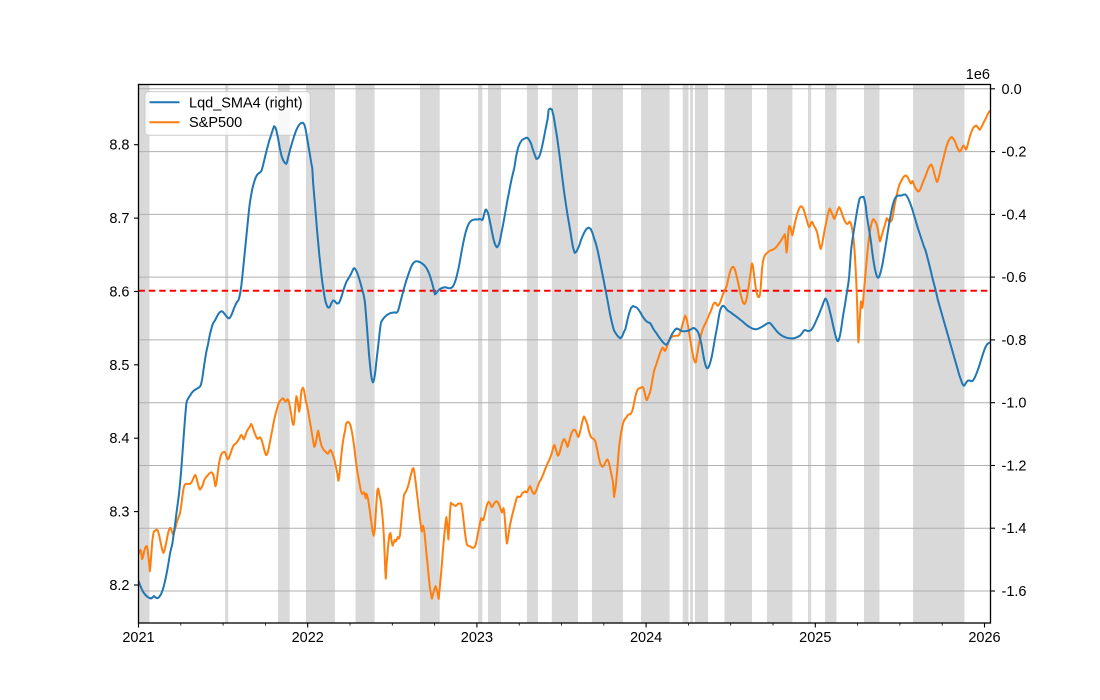  What do you see at coordinates (477, 638) in the screenshot?
I see `svg-text: 2023` at bounding box center [477, 638].